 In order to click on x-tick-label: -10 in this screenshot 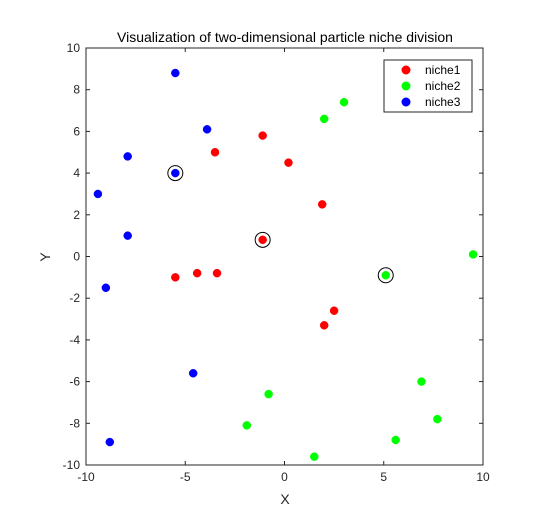, I will do `click(86, 477)`.